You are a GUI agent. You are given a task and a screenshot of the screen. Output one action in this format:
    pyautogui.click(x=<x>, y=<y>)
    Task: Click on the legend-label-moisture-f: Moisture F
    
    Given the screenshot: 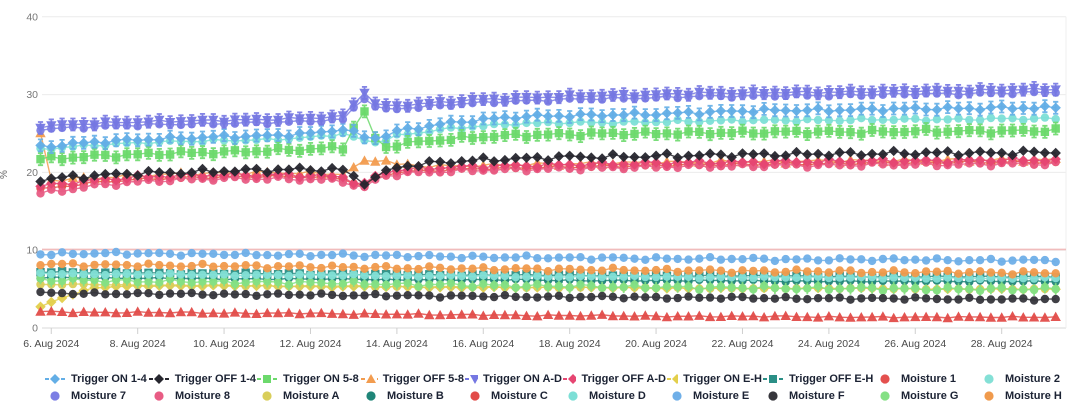 What is the action you would take?
    pyautogui.click(x=817, y=396)
    